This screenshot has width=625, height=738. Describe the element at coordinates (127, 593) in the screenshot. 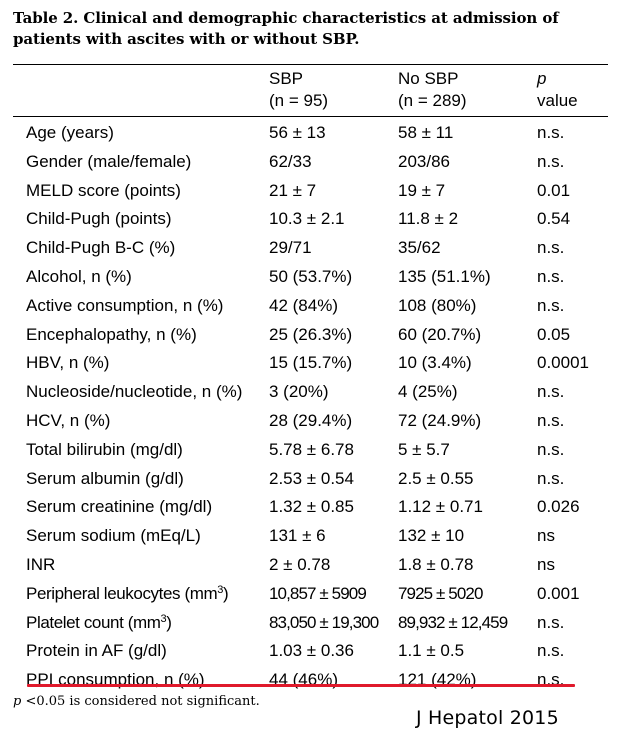

I see `row-label: Peripheral leukocytes (mm3)` at that location.